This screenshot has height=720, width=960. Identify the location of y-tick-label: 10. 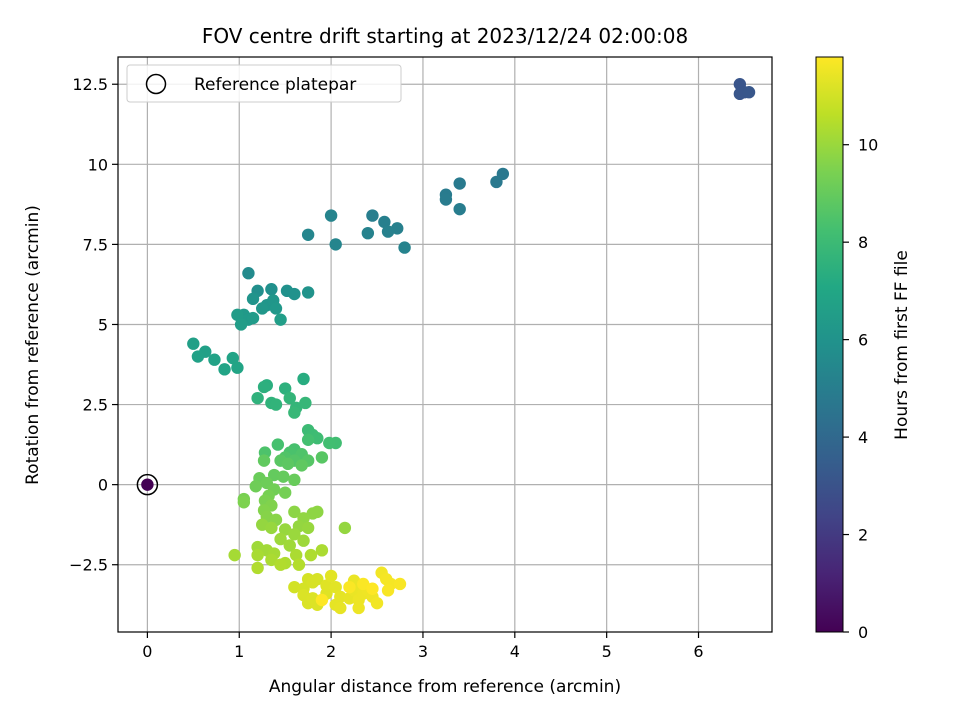
(98, 164).